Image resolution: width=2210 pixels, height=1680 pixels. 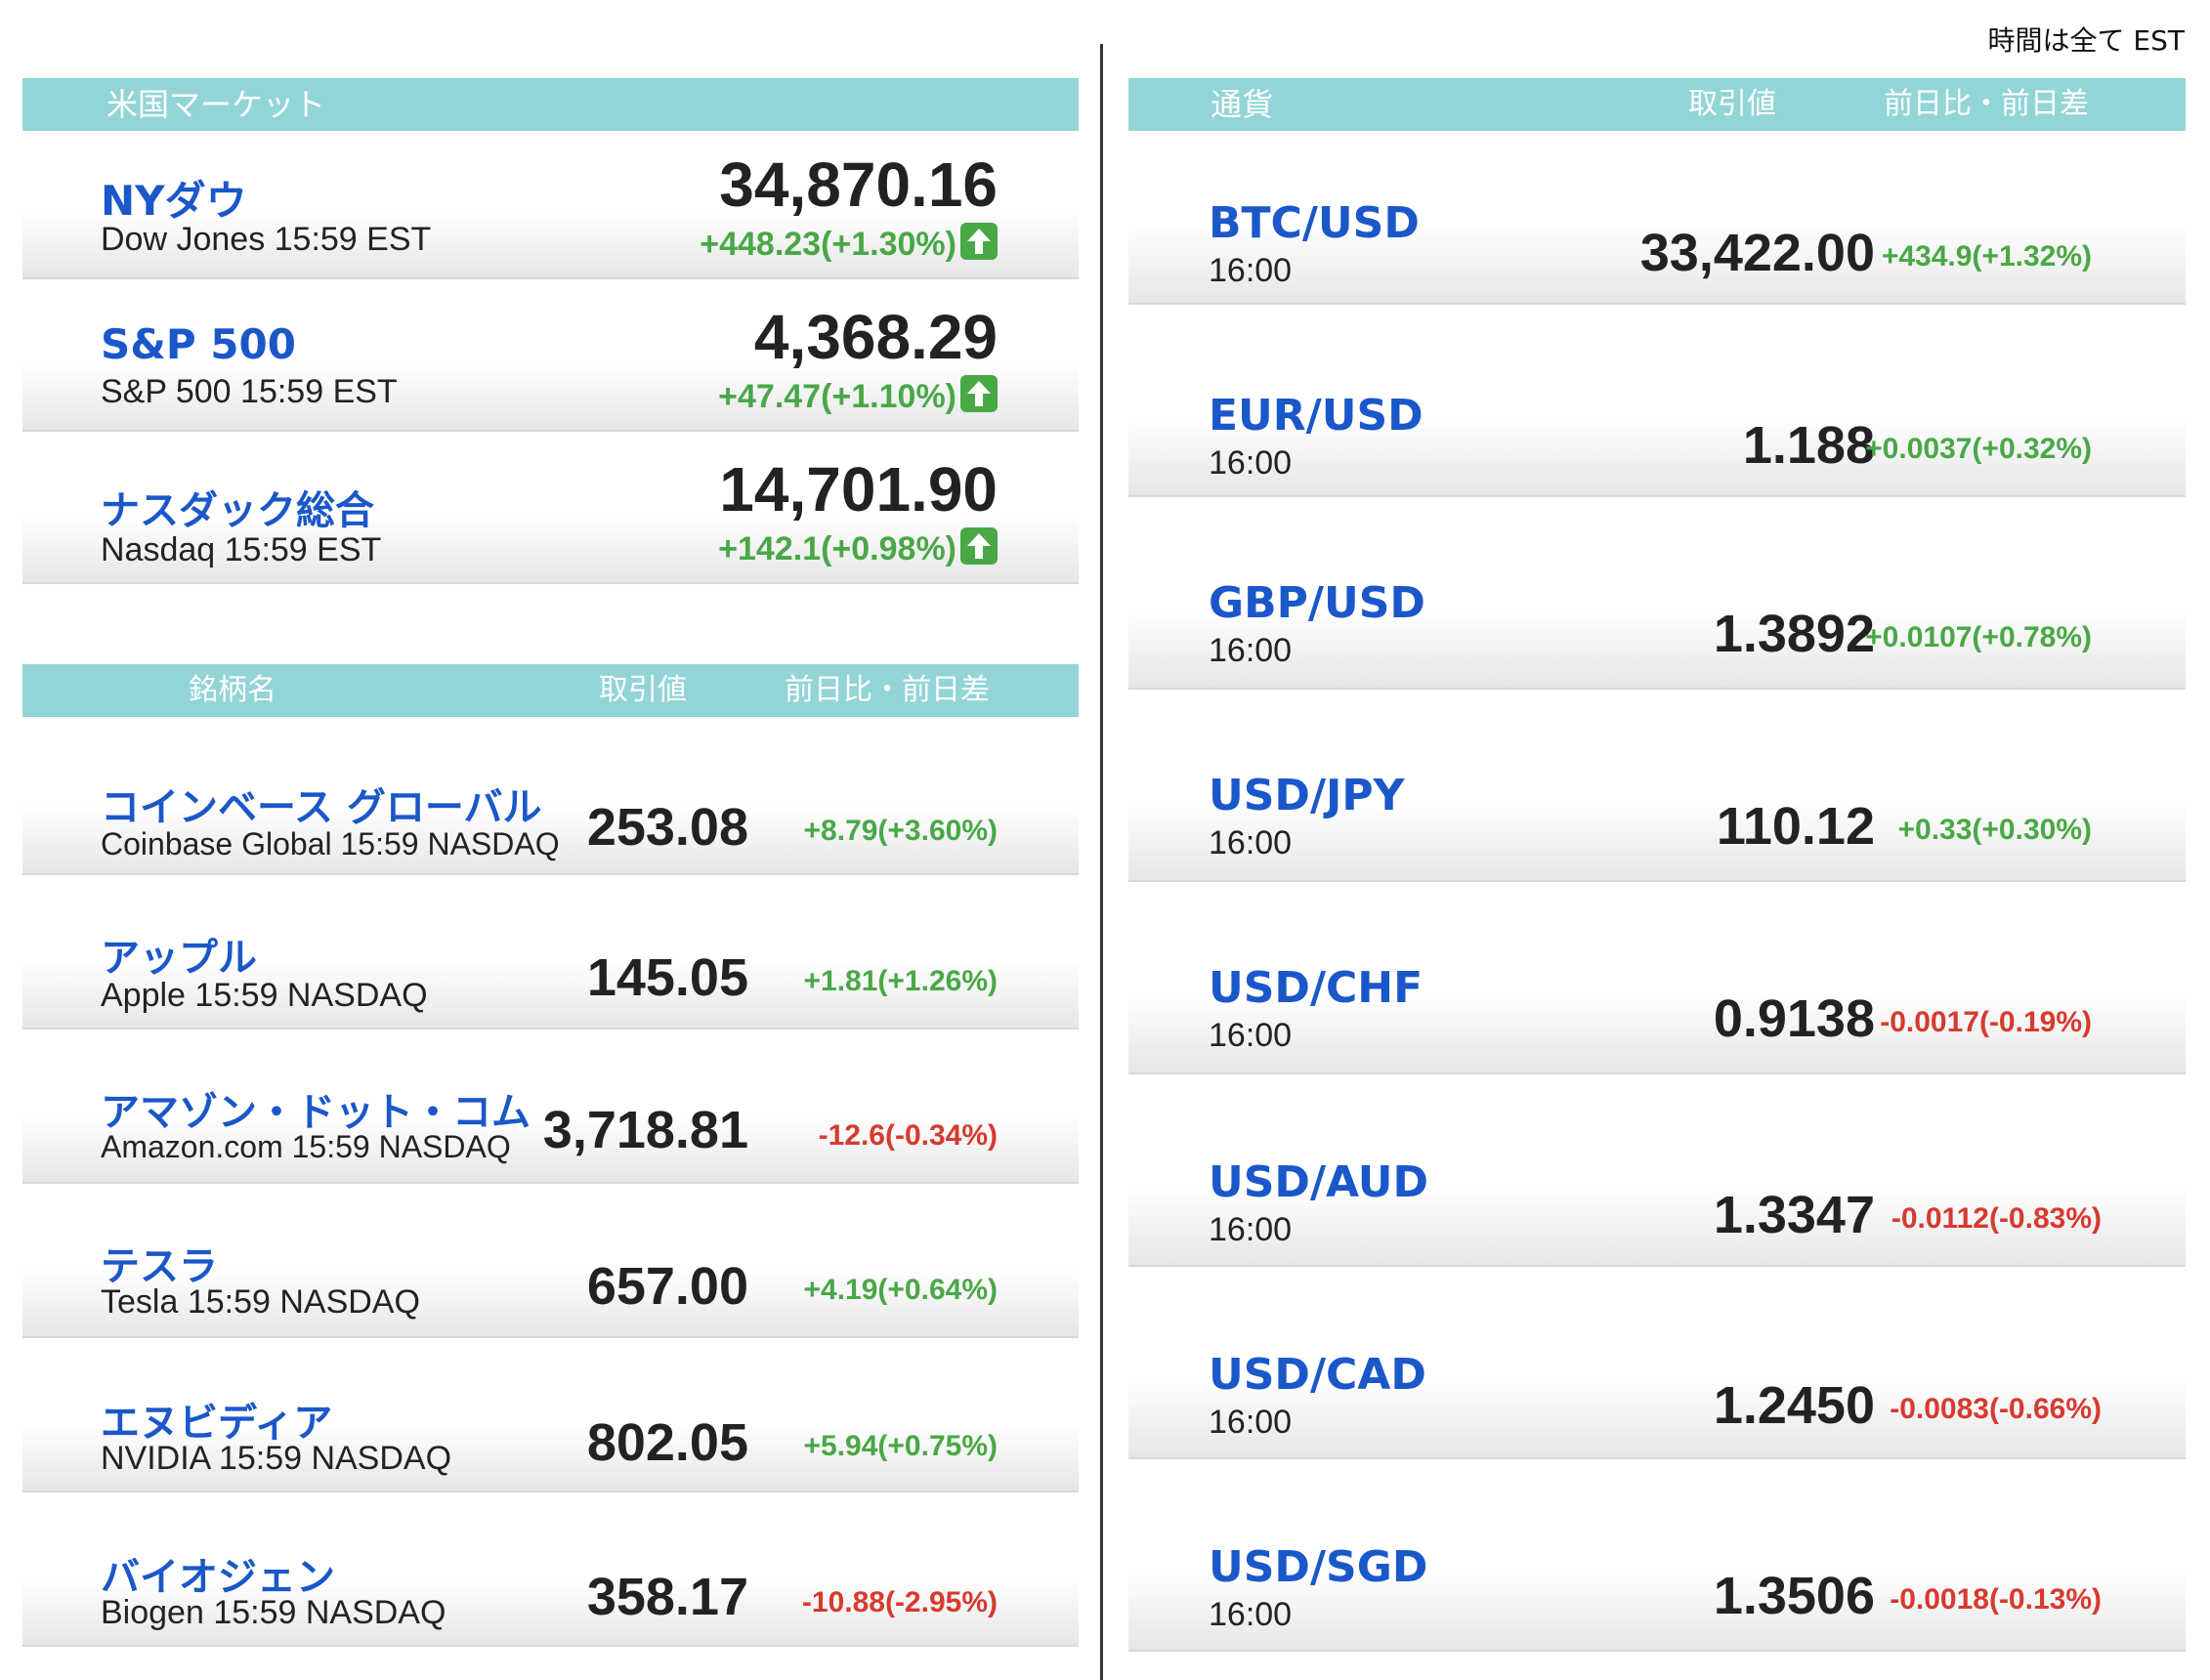 I want to click on currency-row-usdsgd: USD/SGD 16:00 1.3506 -0.0018(-0.13%), so click(x=1657, y=1571).